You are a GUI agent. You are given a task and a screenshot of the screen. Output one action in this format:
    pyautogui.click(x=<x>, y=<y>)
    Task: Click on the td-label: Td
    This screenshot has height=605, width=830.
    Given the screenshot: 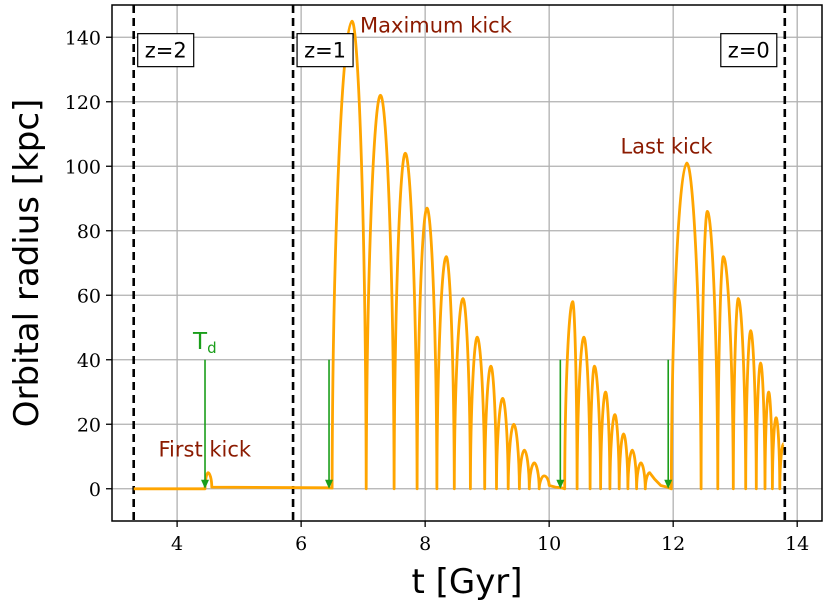 What is the action you would take?
    pyautogui.click(x=204, y=343)
    